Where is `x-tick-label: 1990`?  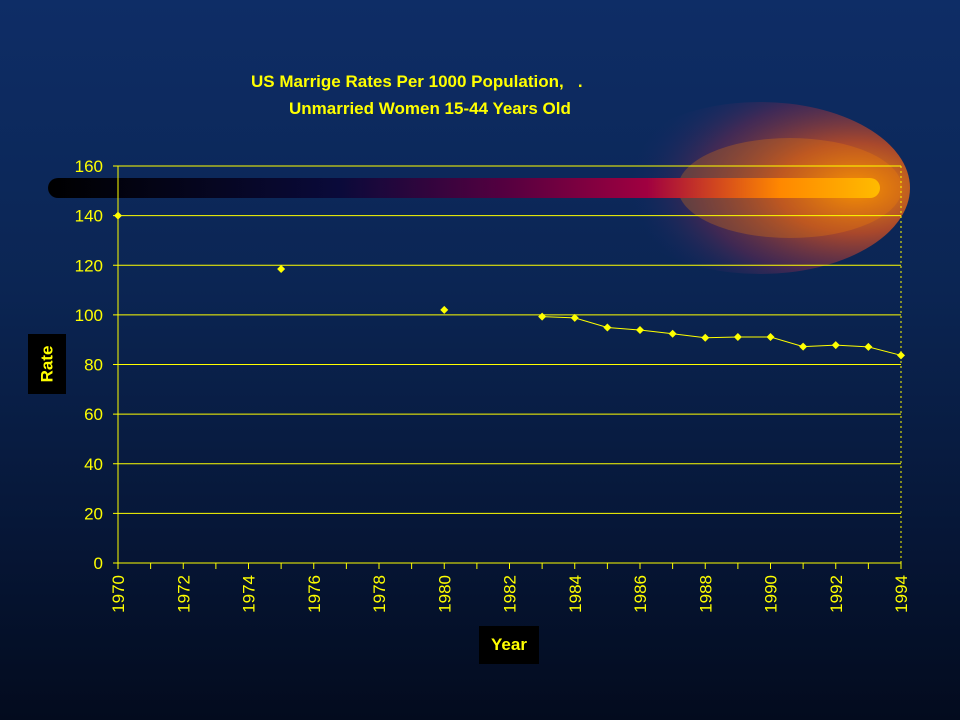 x-tick-label: 1990 is located at coordinates (771, 594).